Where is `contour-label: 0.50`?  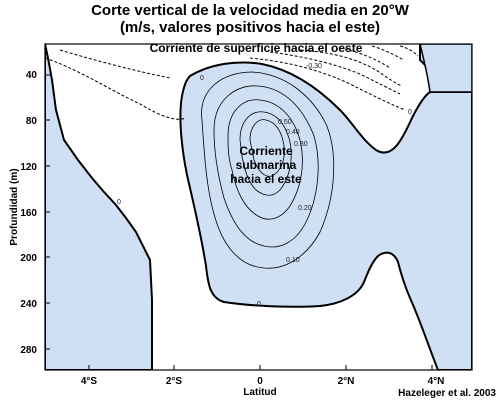 contour-label: 0.50 is located at coordinates (285, 122).